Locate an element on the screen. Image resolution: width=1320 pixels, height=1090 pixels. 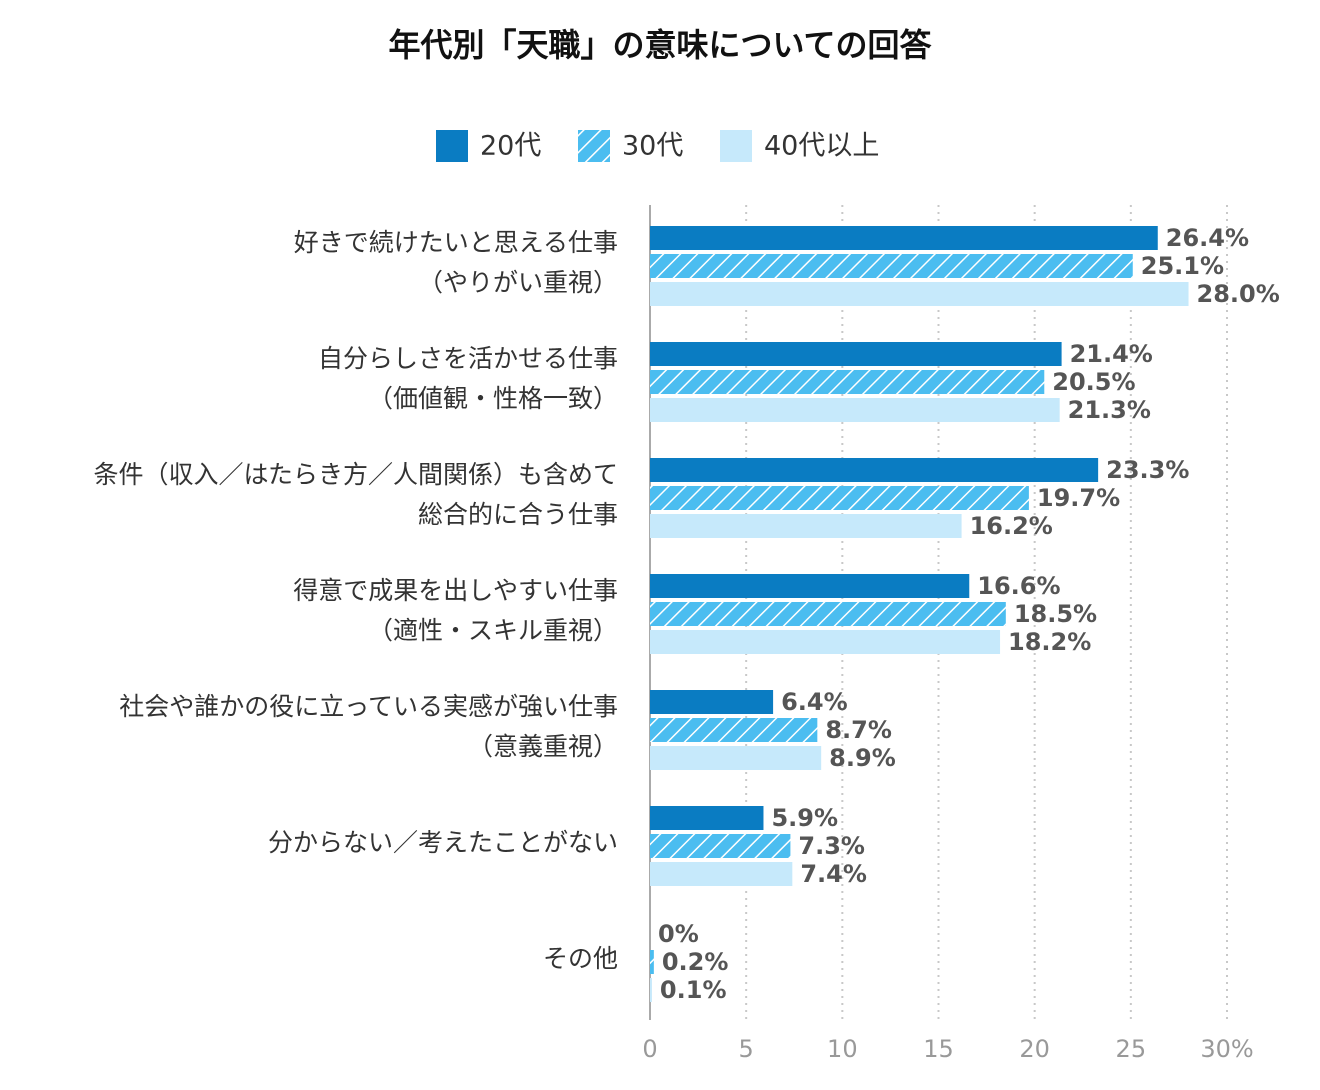
x-tick-label: 15 is located at coordinates (938, 1049).